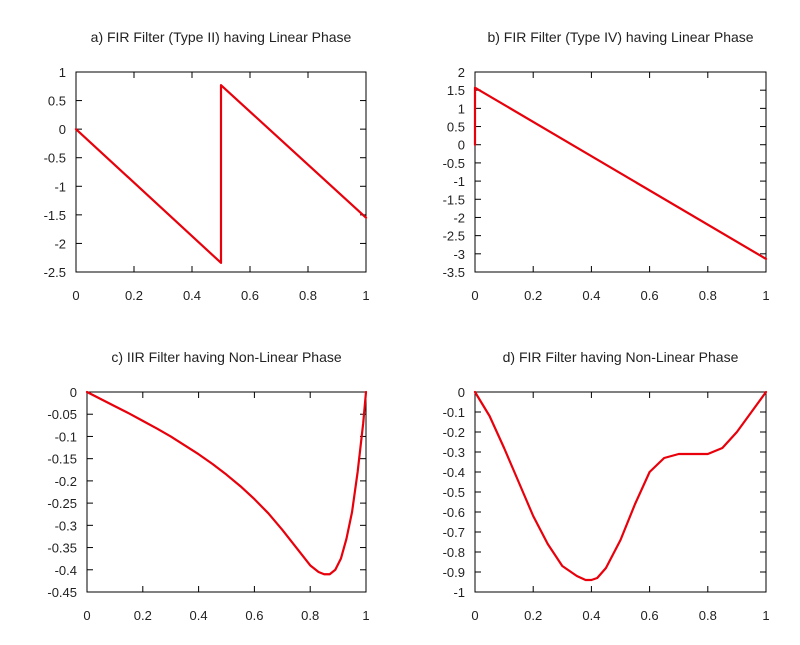 Image resolution: width=800 pixels, height=645 pixels. I want to click on chart-b-ytick-label: -2, so click(459, 217).